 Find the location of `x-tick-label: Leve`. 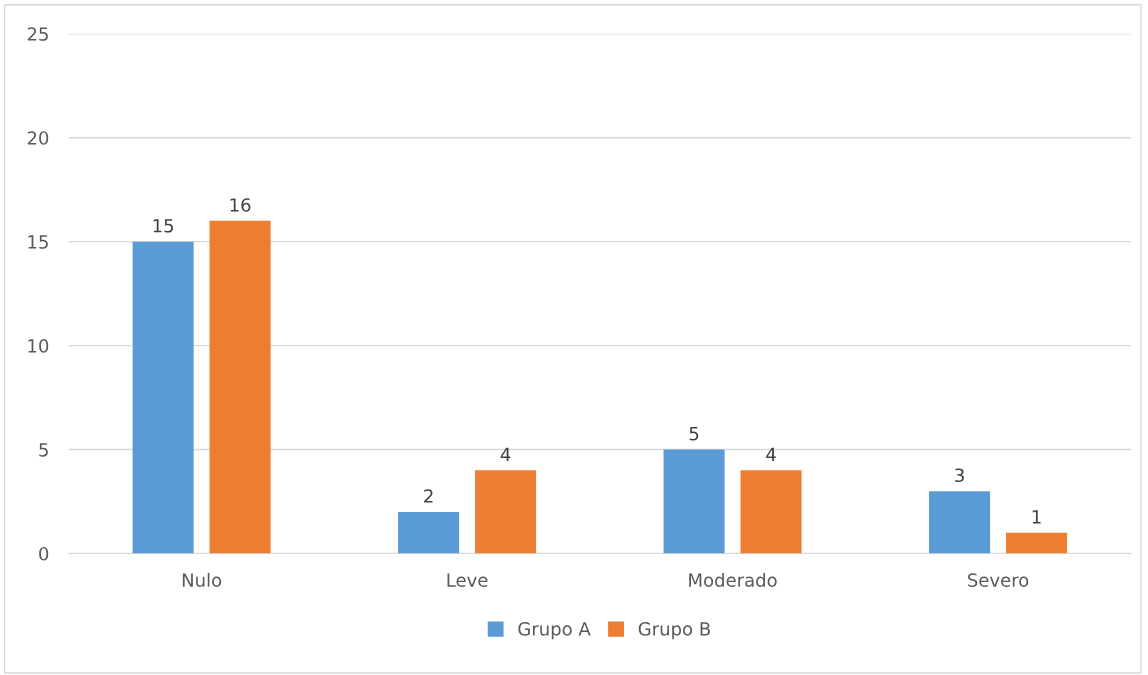

x-tick-label: Leve is located at coordinates (467, 580).